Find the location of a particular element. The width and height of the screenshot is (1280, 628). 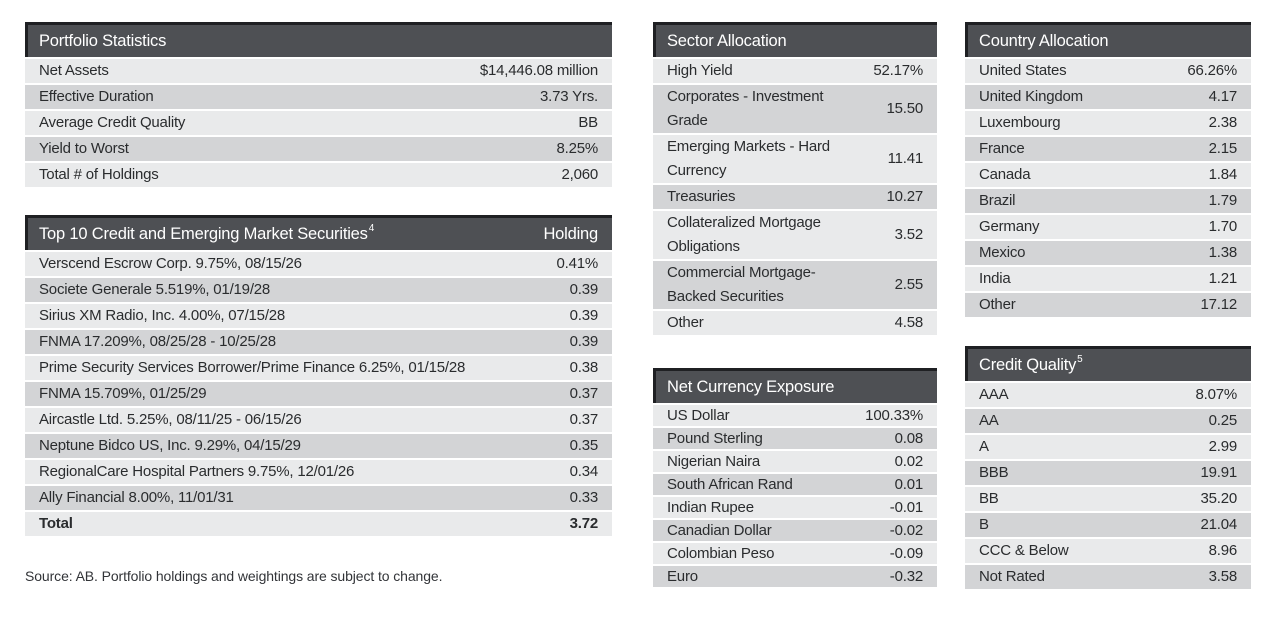

table-row: Emerging Markets - Hard Currency 11.41 is located at coordinates (795, 160).